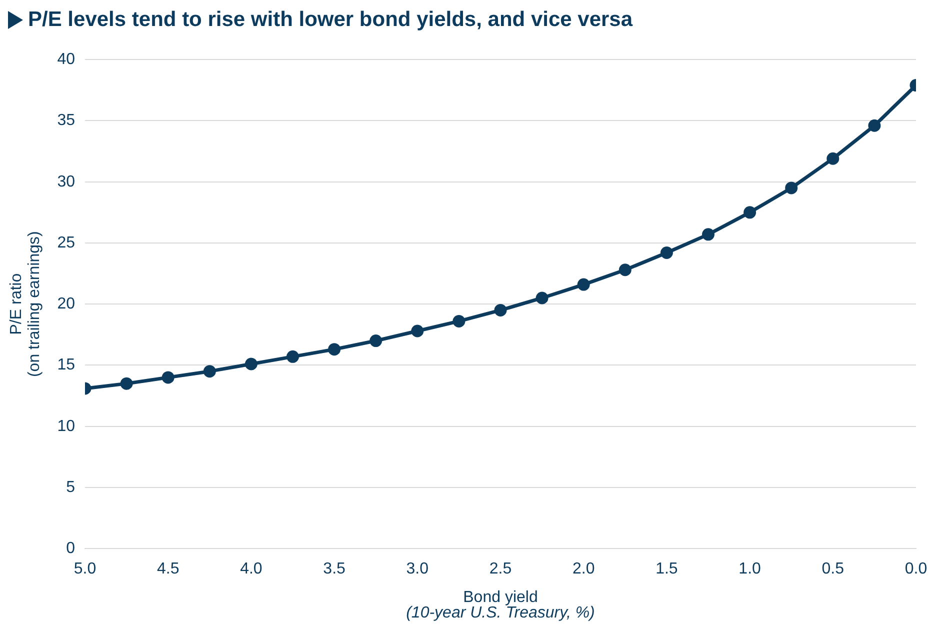 The image size is (938, 629). What do you see at coordinates (330, 20) in the screenshot?
I see `chart-title: P/E levels tend to rise with lower bond yields, and vice versa` at bounding box center [330, 20].